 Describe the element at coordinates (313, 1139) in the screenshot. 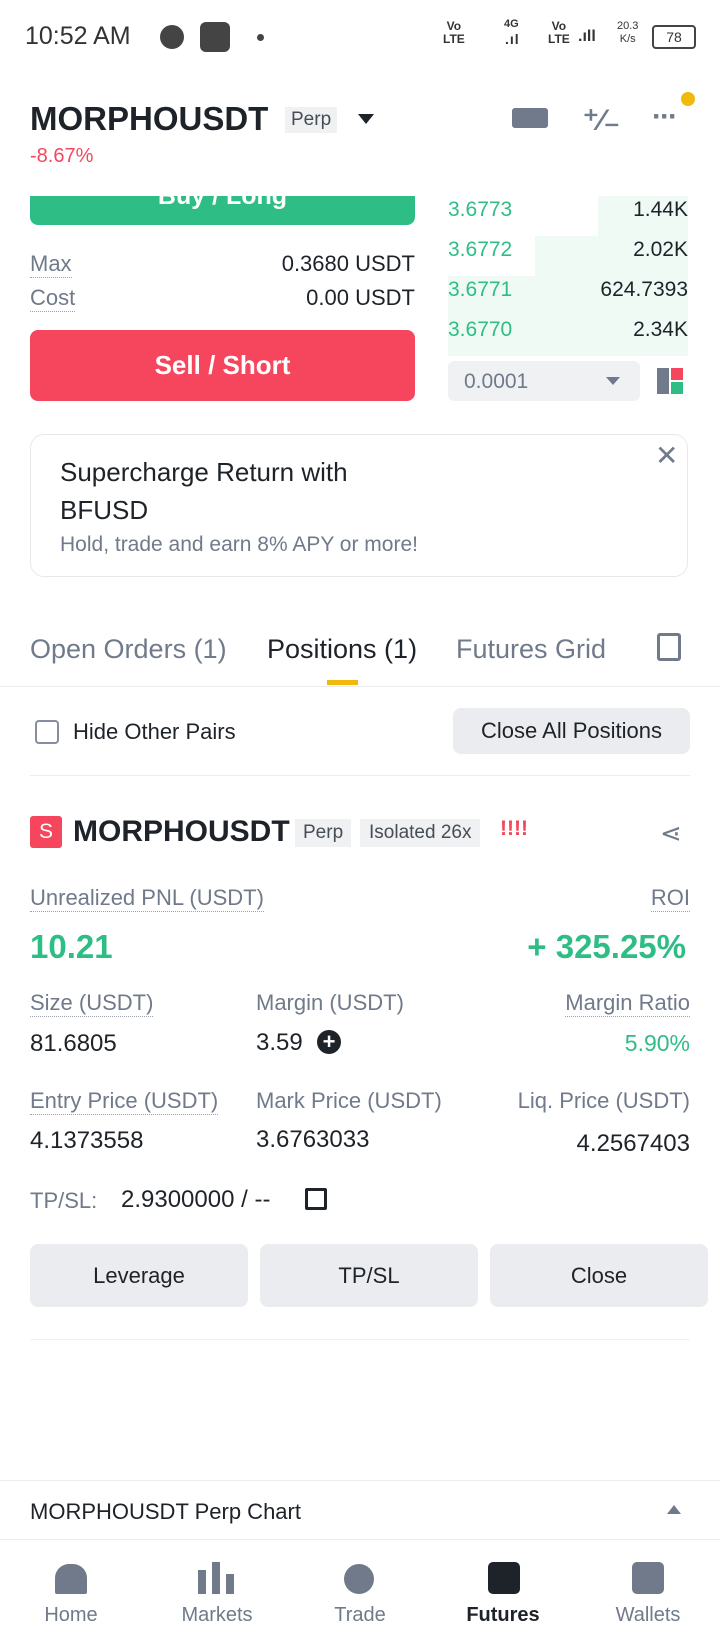

I see `mark-value: 3.6763033` at that location.